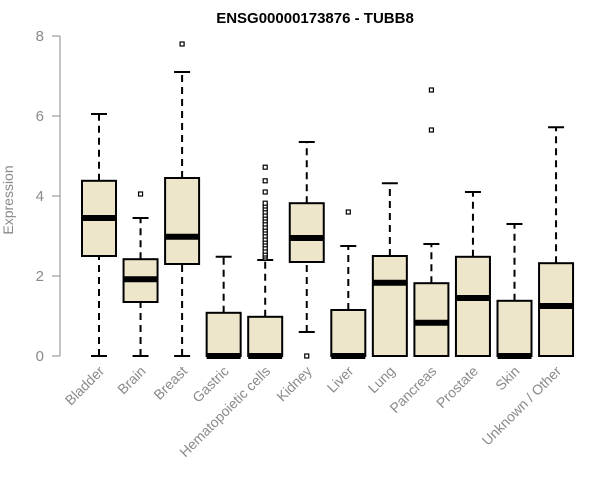 The width and height of the screenshot is (600, 500). I want to click on x-tick-label: Brain, so click(131, 380).